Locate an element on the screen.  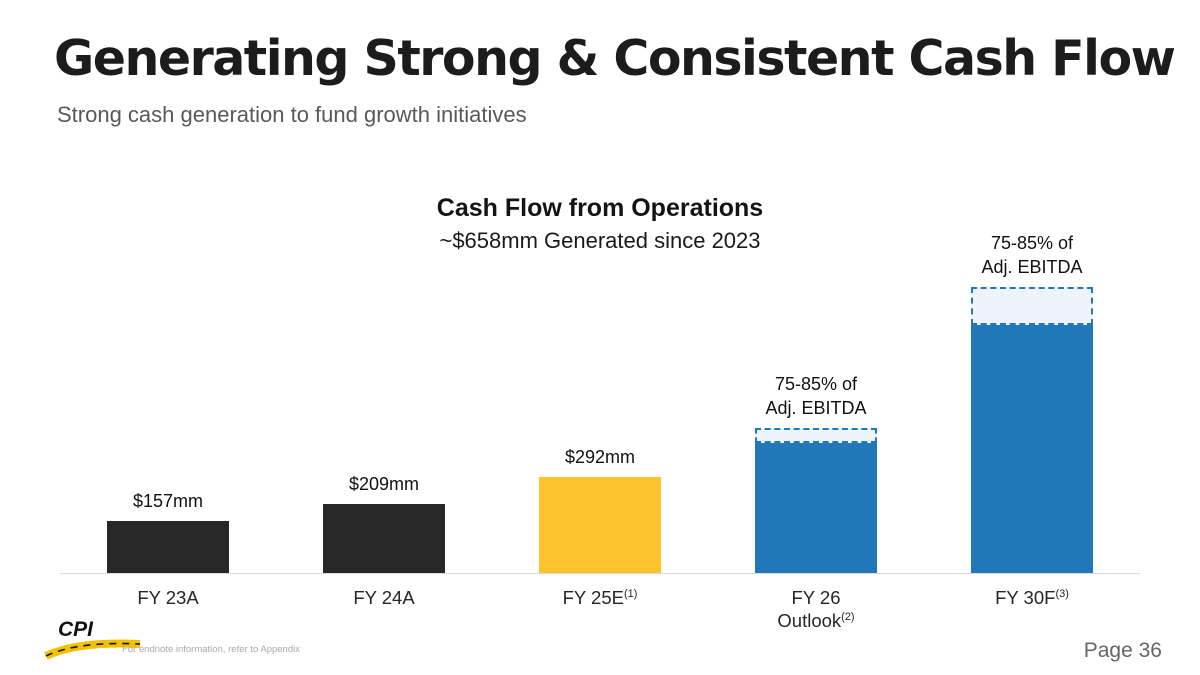
axis-label: FY 30F(3) is located at coordinates (1032, 597).